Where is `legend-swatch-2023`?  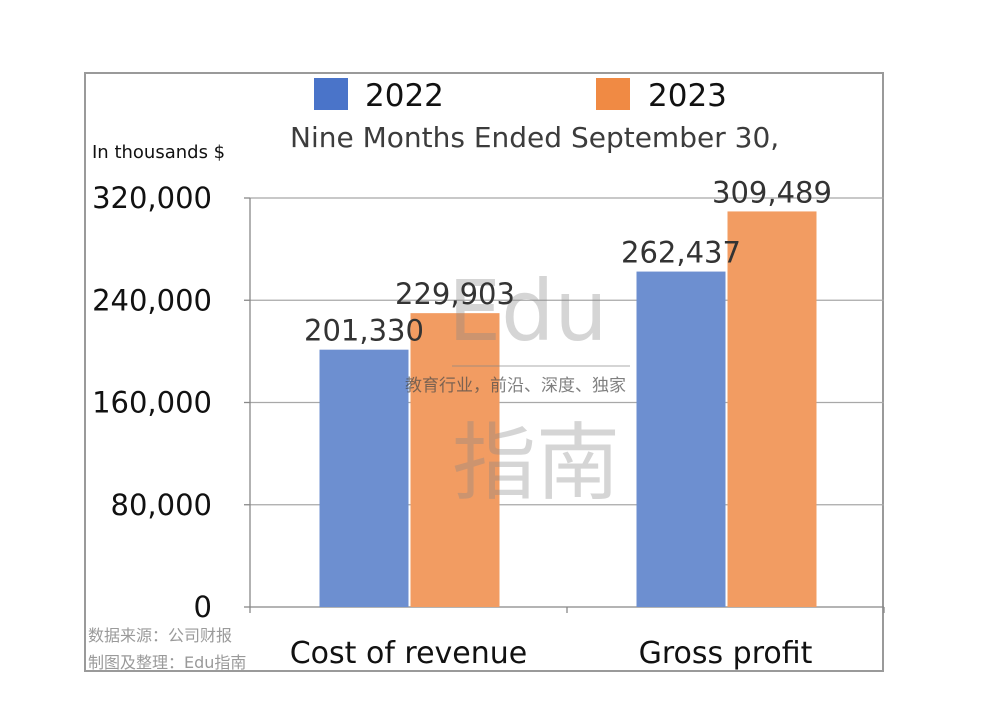 legend-swatch-2023 is located at coordinates (613, 94).